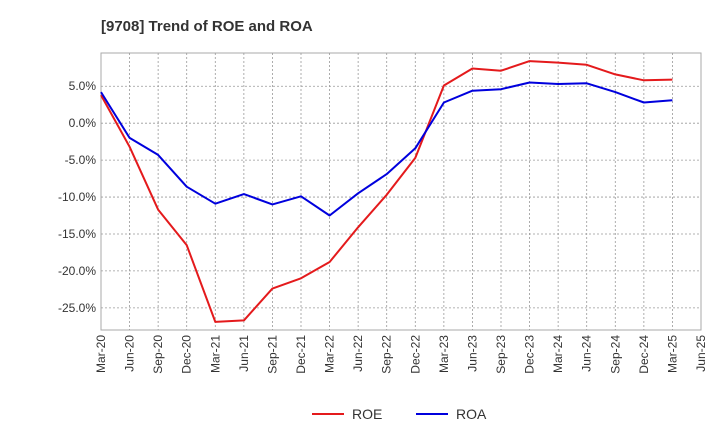 This screenshot has width=720, height=440. Describe the element at coordinates (83, 86) in the screenshot. I see `y-tick-label: 5.0%` at that location.